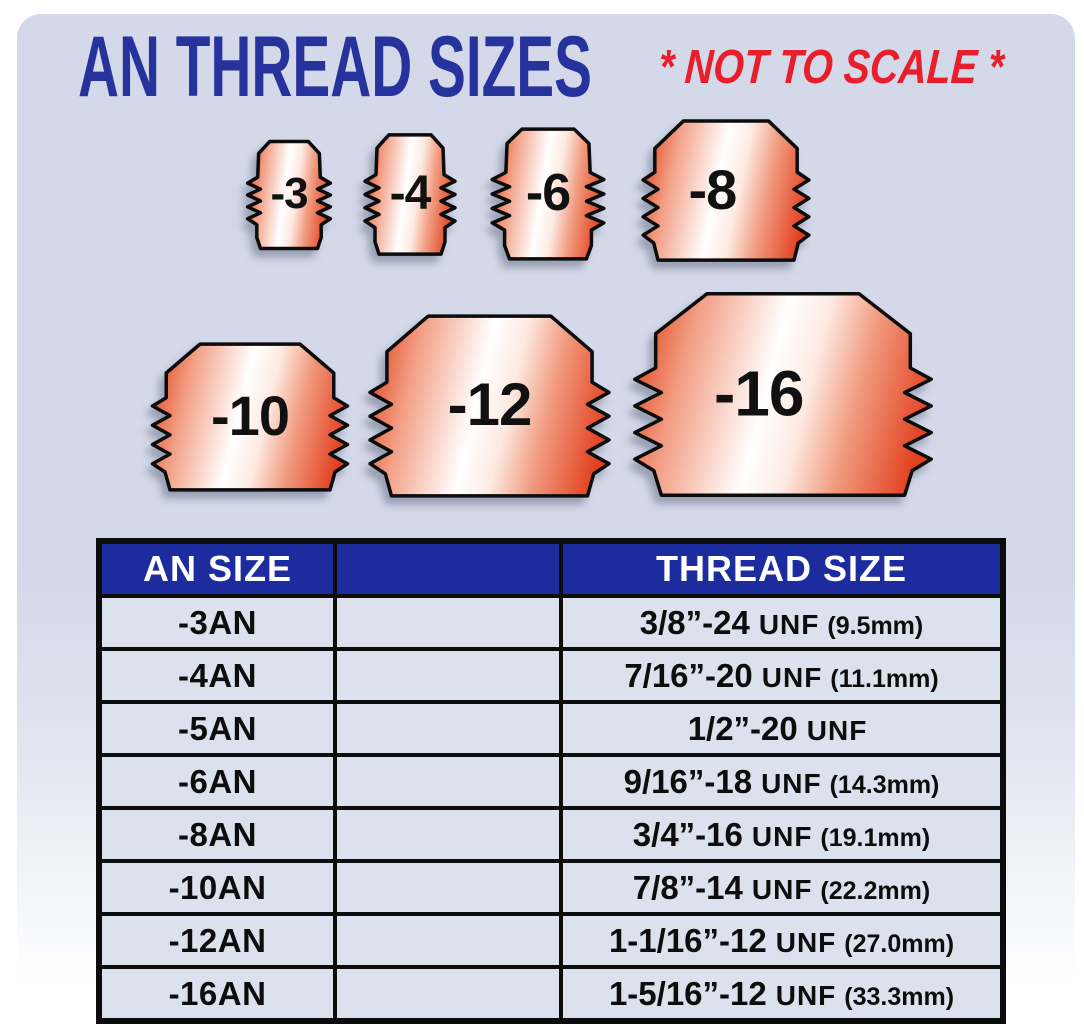  I want to click on thread-metric: (11.1mm), so click(884, 678).